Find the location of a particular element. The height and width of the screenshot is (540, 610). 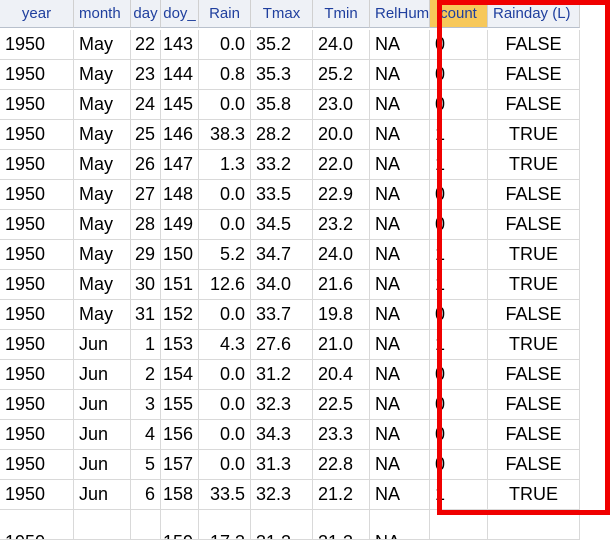

cell-tmax: 35.8 is located at coordinates (282, 105).